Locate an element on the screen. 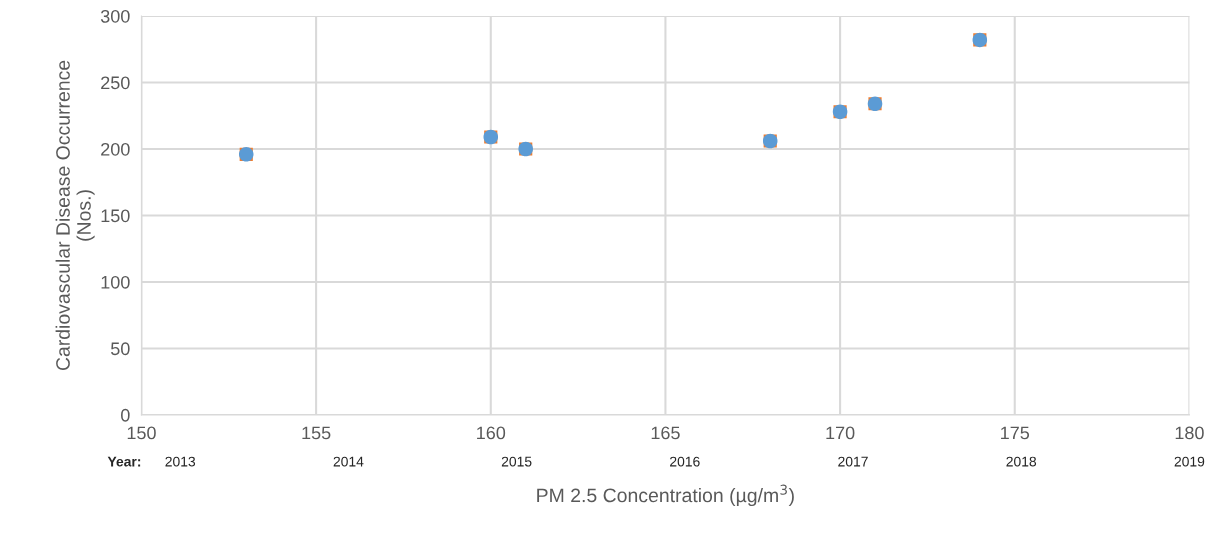  y-tick-label: 100 is located at coordinates (115, 282).